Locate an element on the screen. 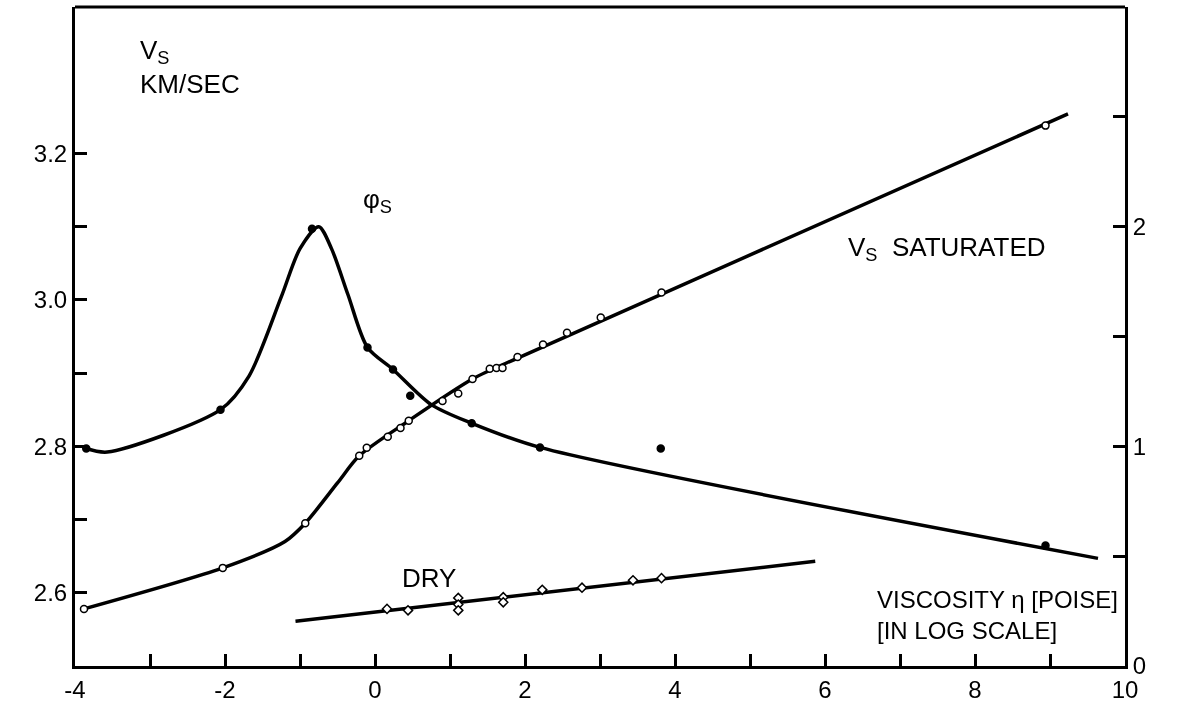  x-tick-label: 8 is located at coordinates (975, 689).